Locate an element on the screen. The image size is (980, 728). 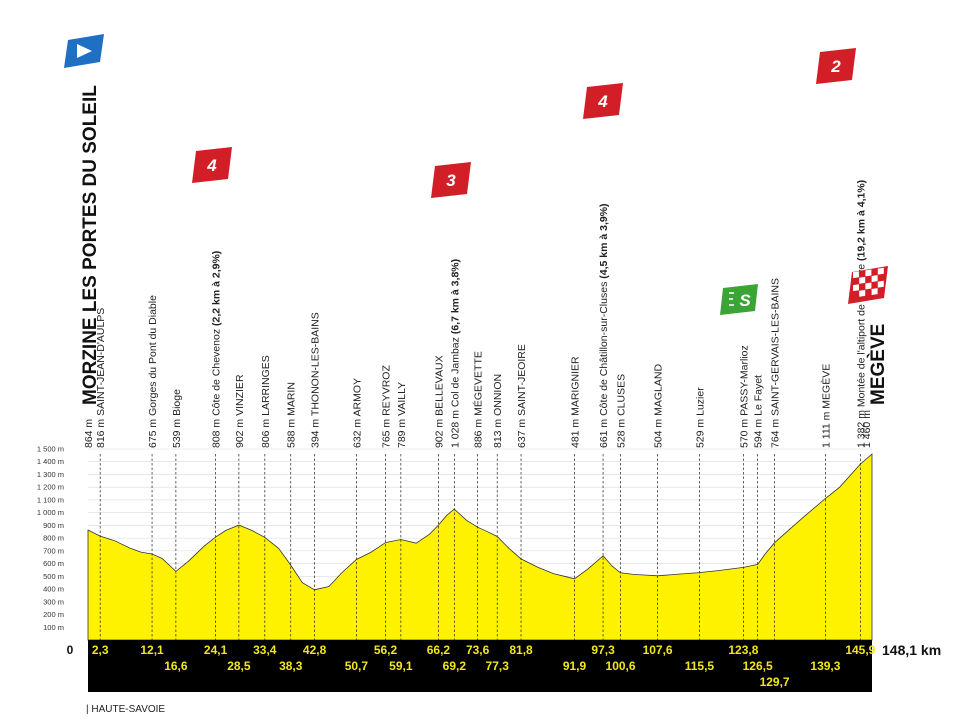
km-label: 115,5 is located at coordinates (700, 666).